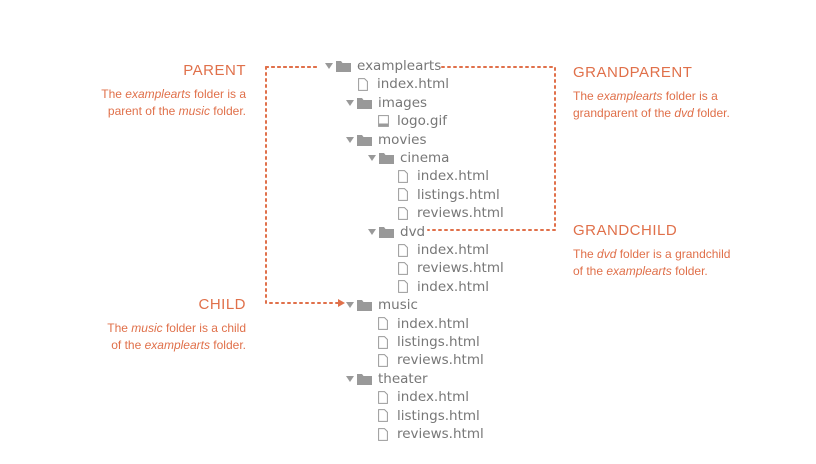 This screenshot has height=464, width=816. Describe the element at coordinates (341, 303) in the screenshot. I see `child-arrowhead` at that location.